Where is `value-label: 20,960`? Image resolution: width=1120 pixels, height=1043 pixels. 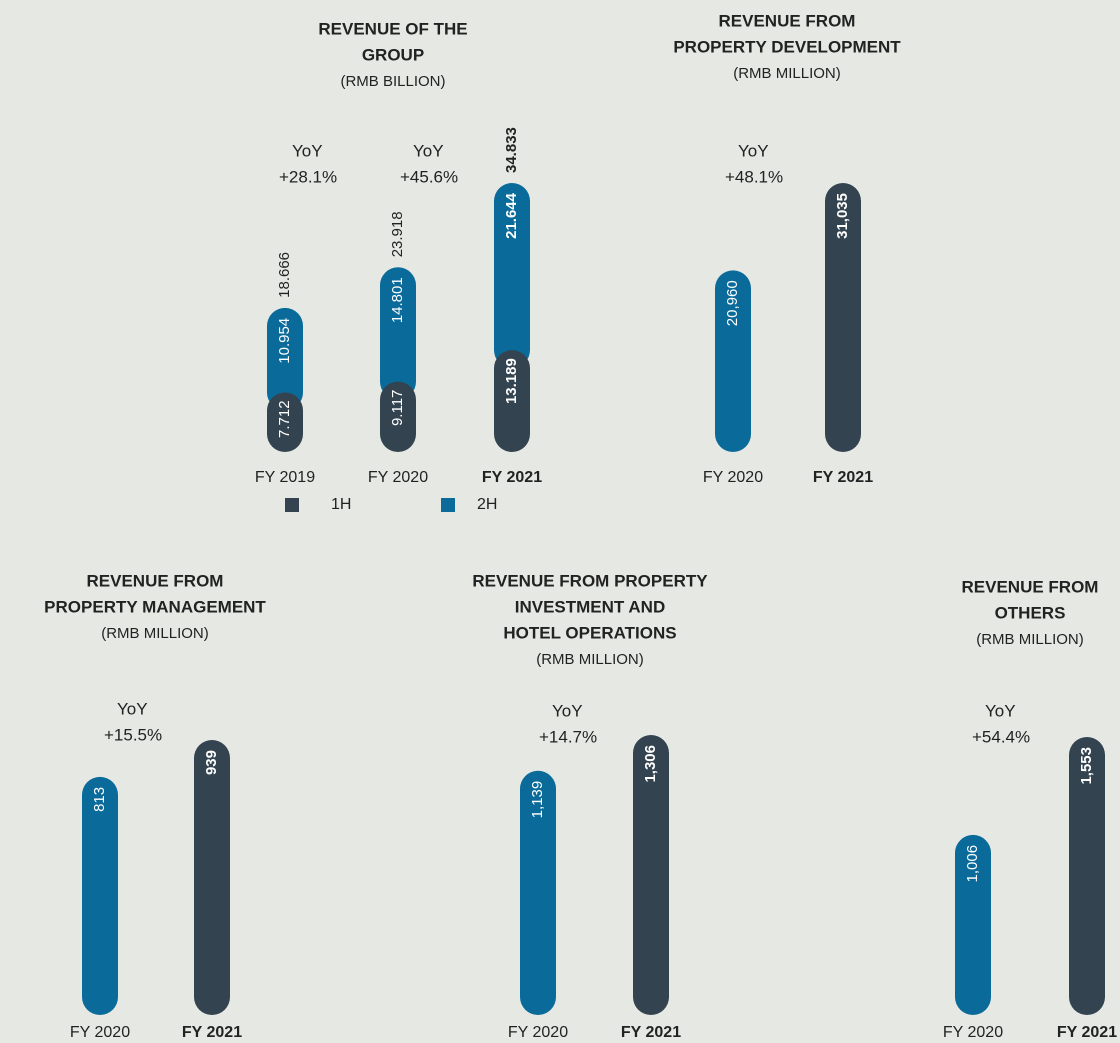 value-label: 20,960 is located at coordinates (732, 303).